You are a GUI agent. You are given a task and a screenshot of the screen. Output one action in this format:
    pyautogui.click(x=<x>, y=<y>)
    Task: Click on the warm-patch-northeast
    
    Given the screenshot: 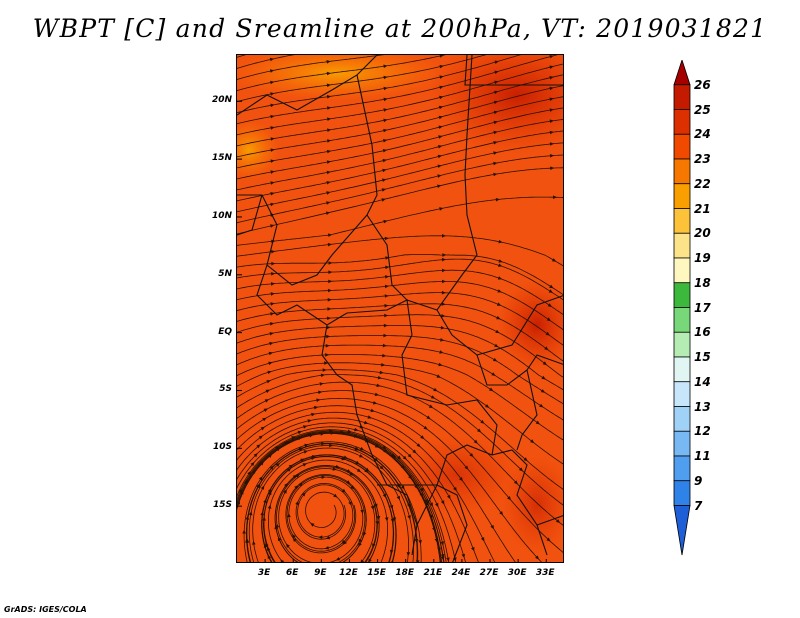 What is the action you would take?
    pyautogui.click(x=495, y=105)
    